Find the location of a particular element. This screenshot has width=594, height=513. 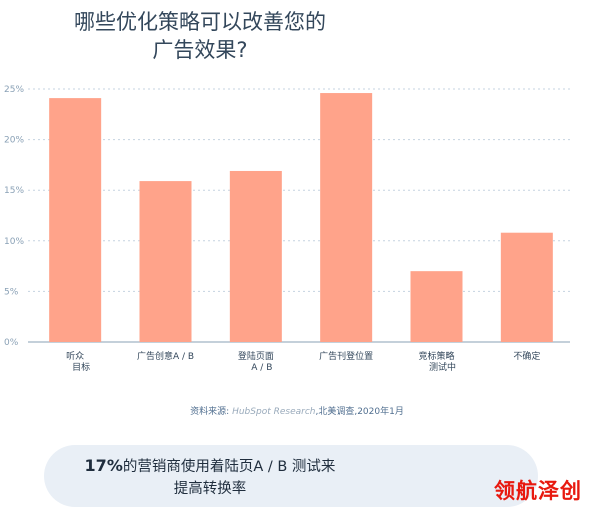

x-tick-label-3: 广告刊登位置 is located at coordinates (346, 356).